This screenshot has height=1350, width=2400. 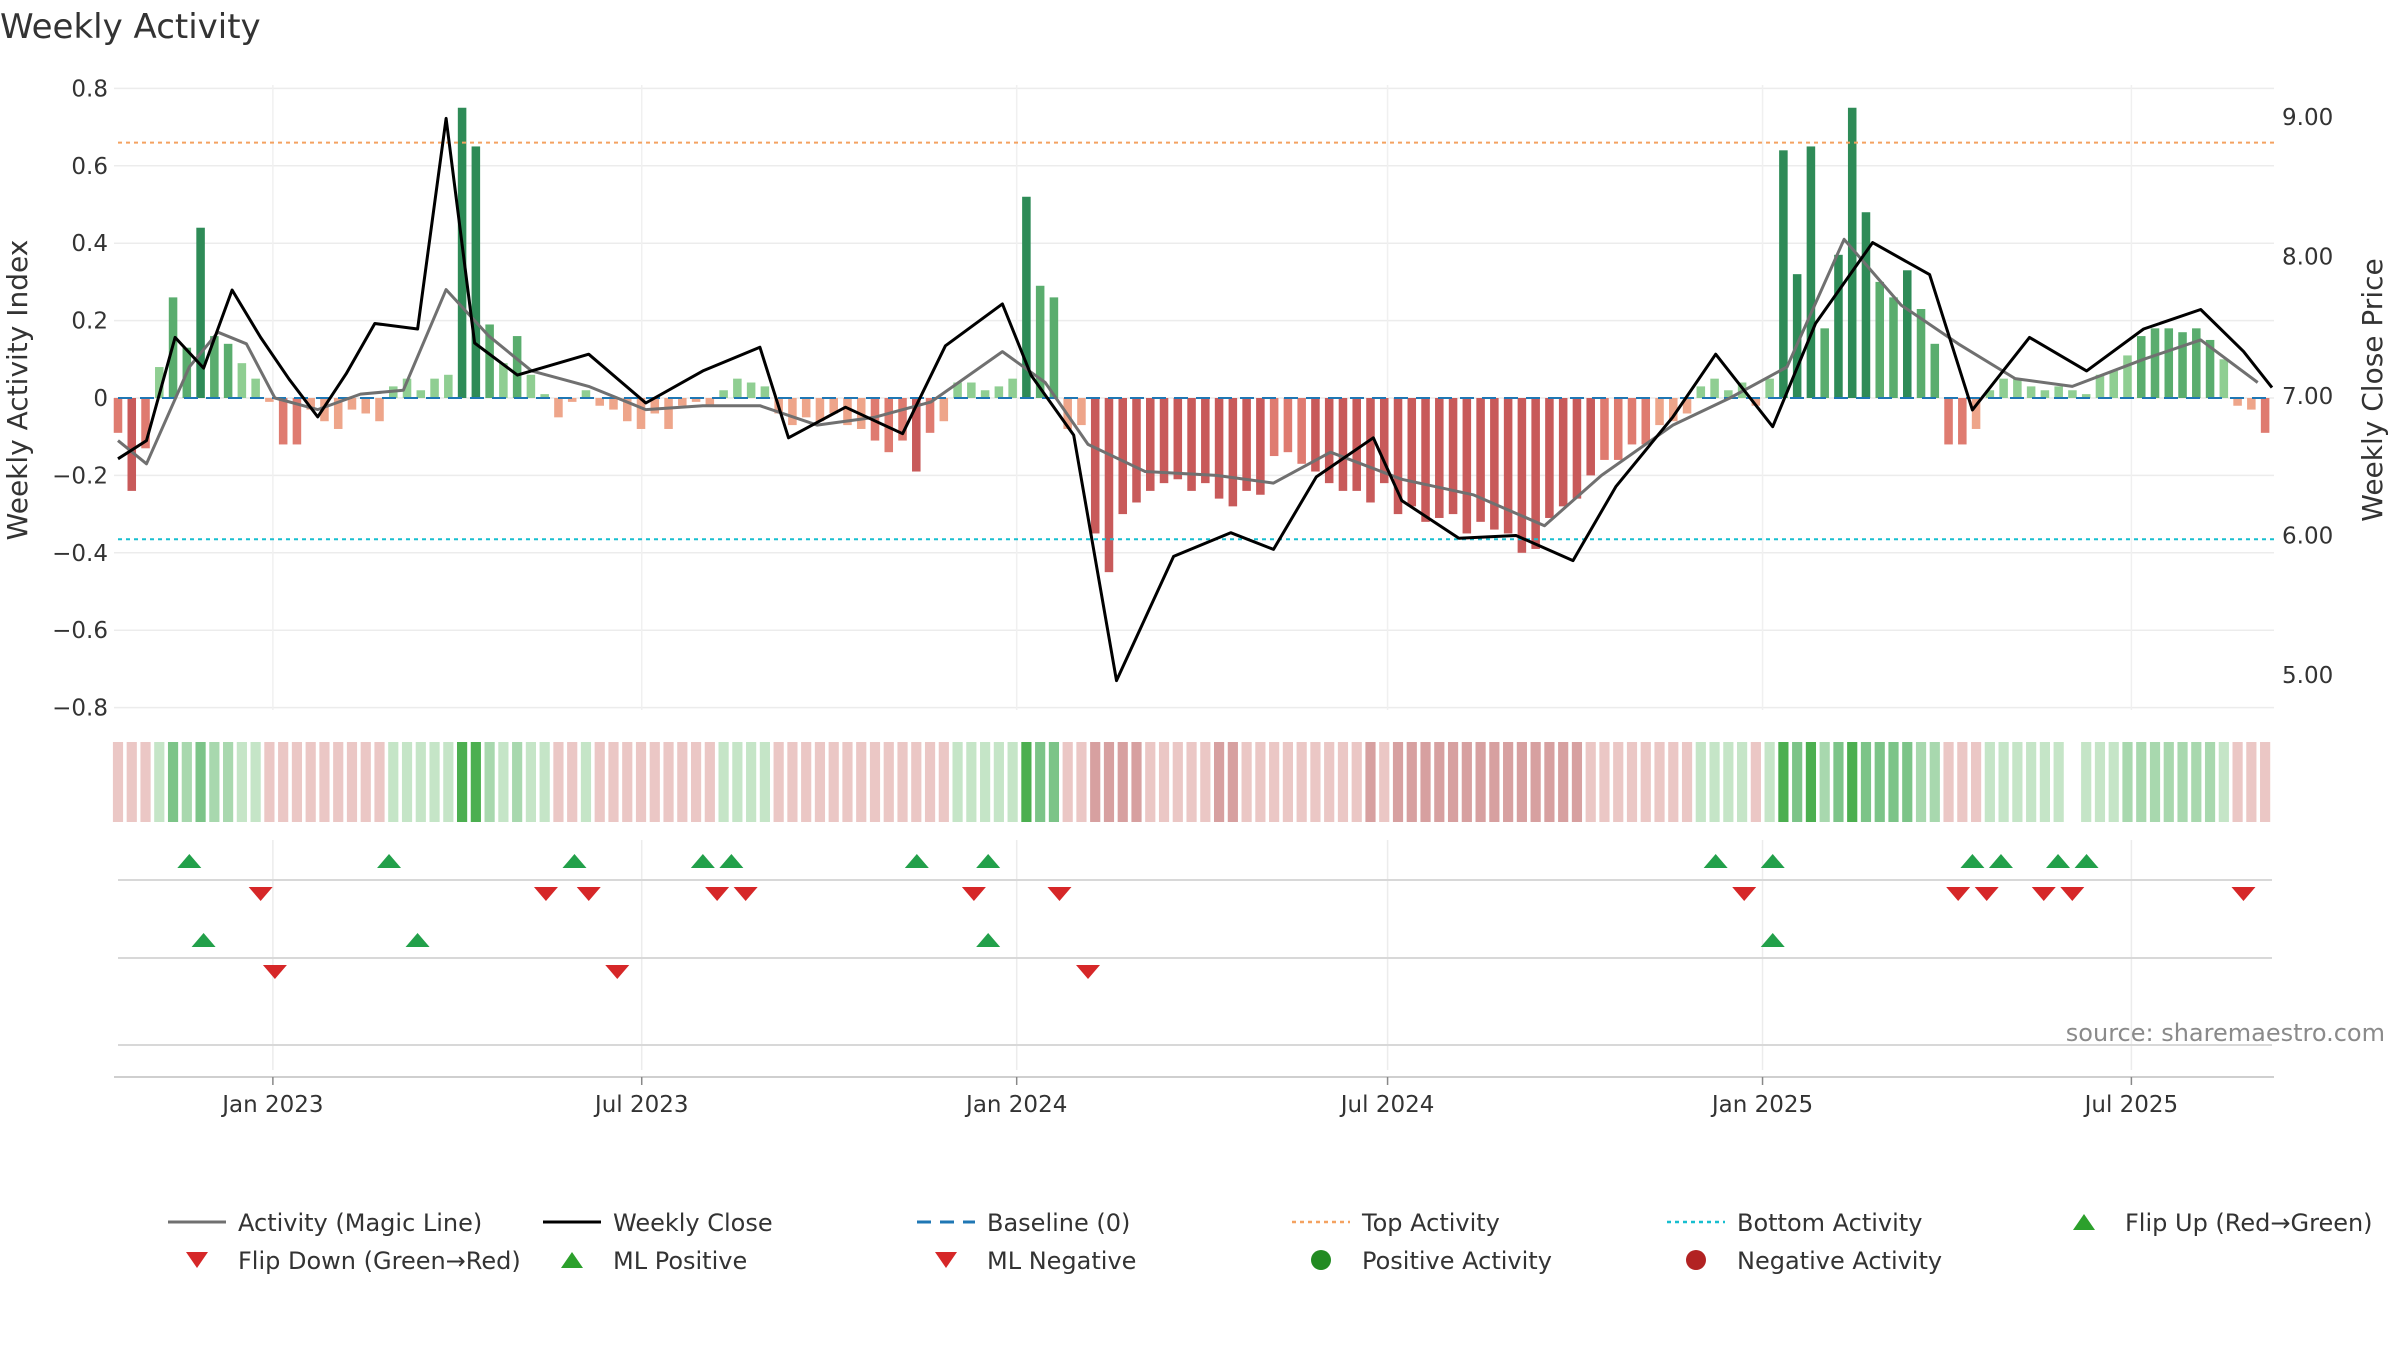 I want to click on y-tick-label-left: 0.4, so click(x=89, y=244).